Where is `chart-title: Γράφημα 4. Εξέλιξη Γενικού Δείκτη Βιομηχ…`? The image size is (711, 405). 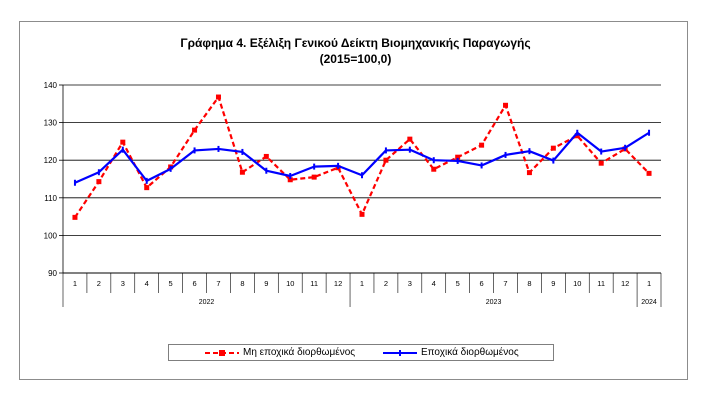 chart-title: Γράφημα 4. Εξέλιξη Γενικού Δείκτη Βιομηχ… is located at coordinates (355, 43).